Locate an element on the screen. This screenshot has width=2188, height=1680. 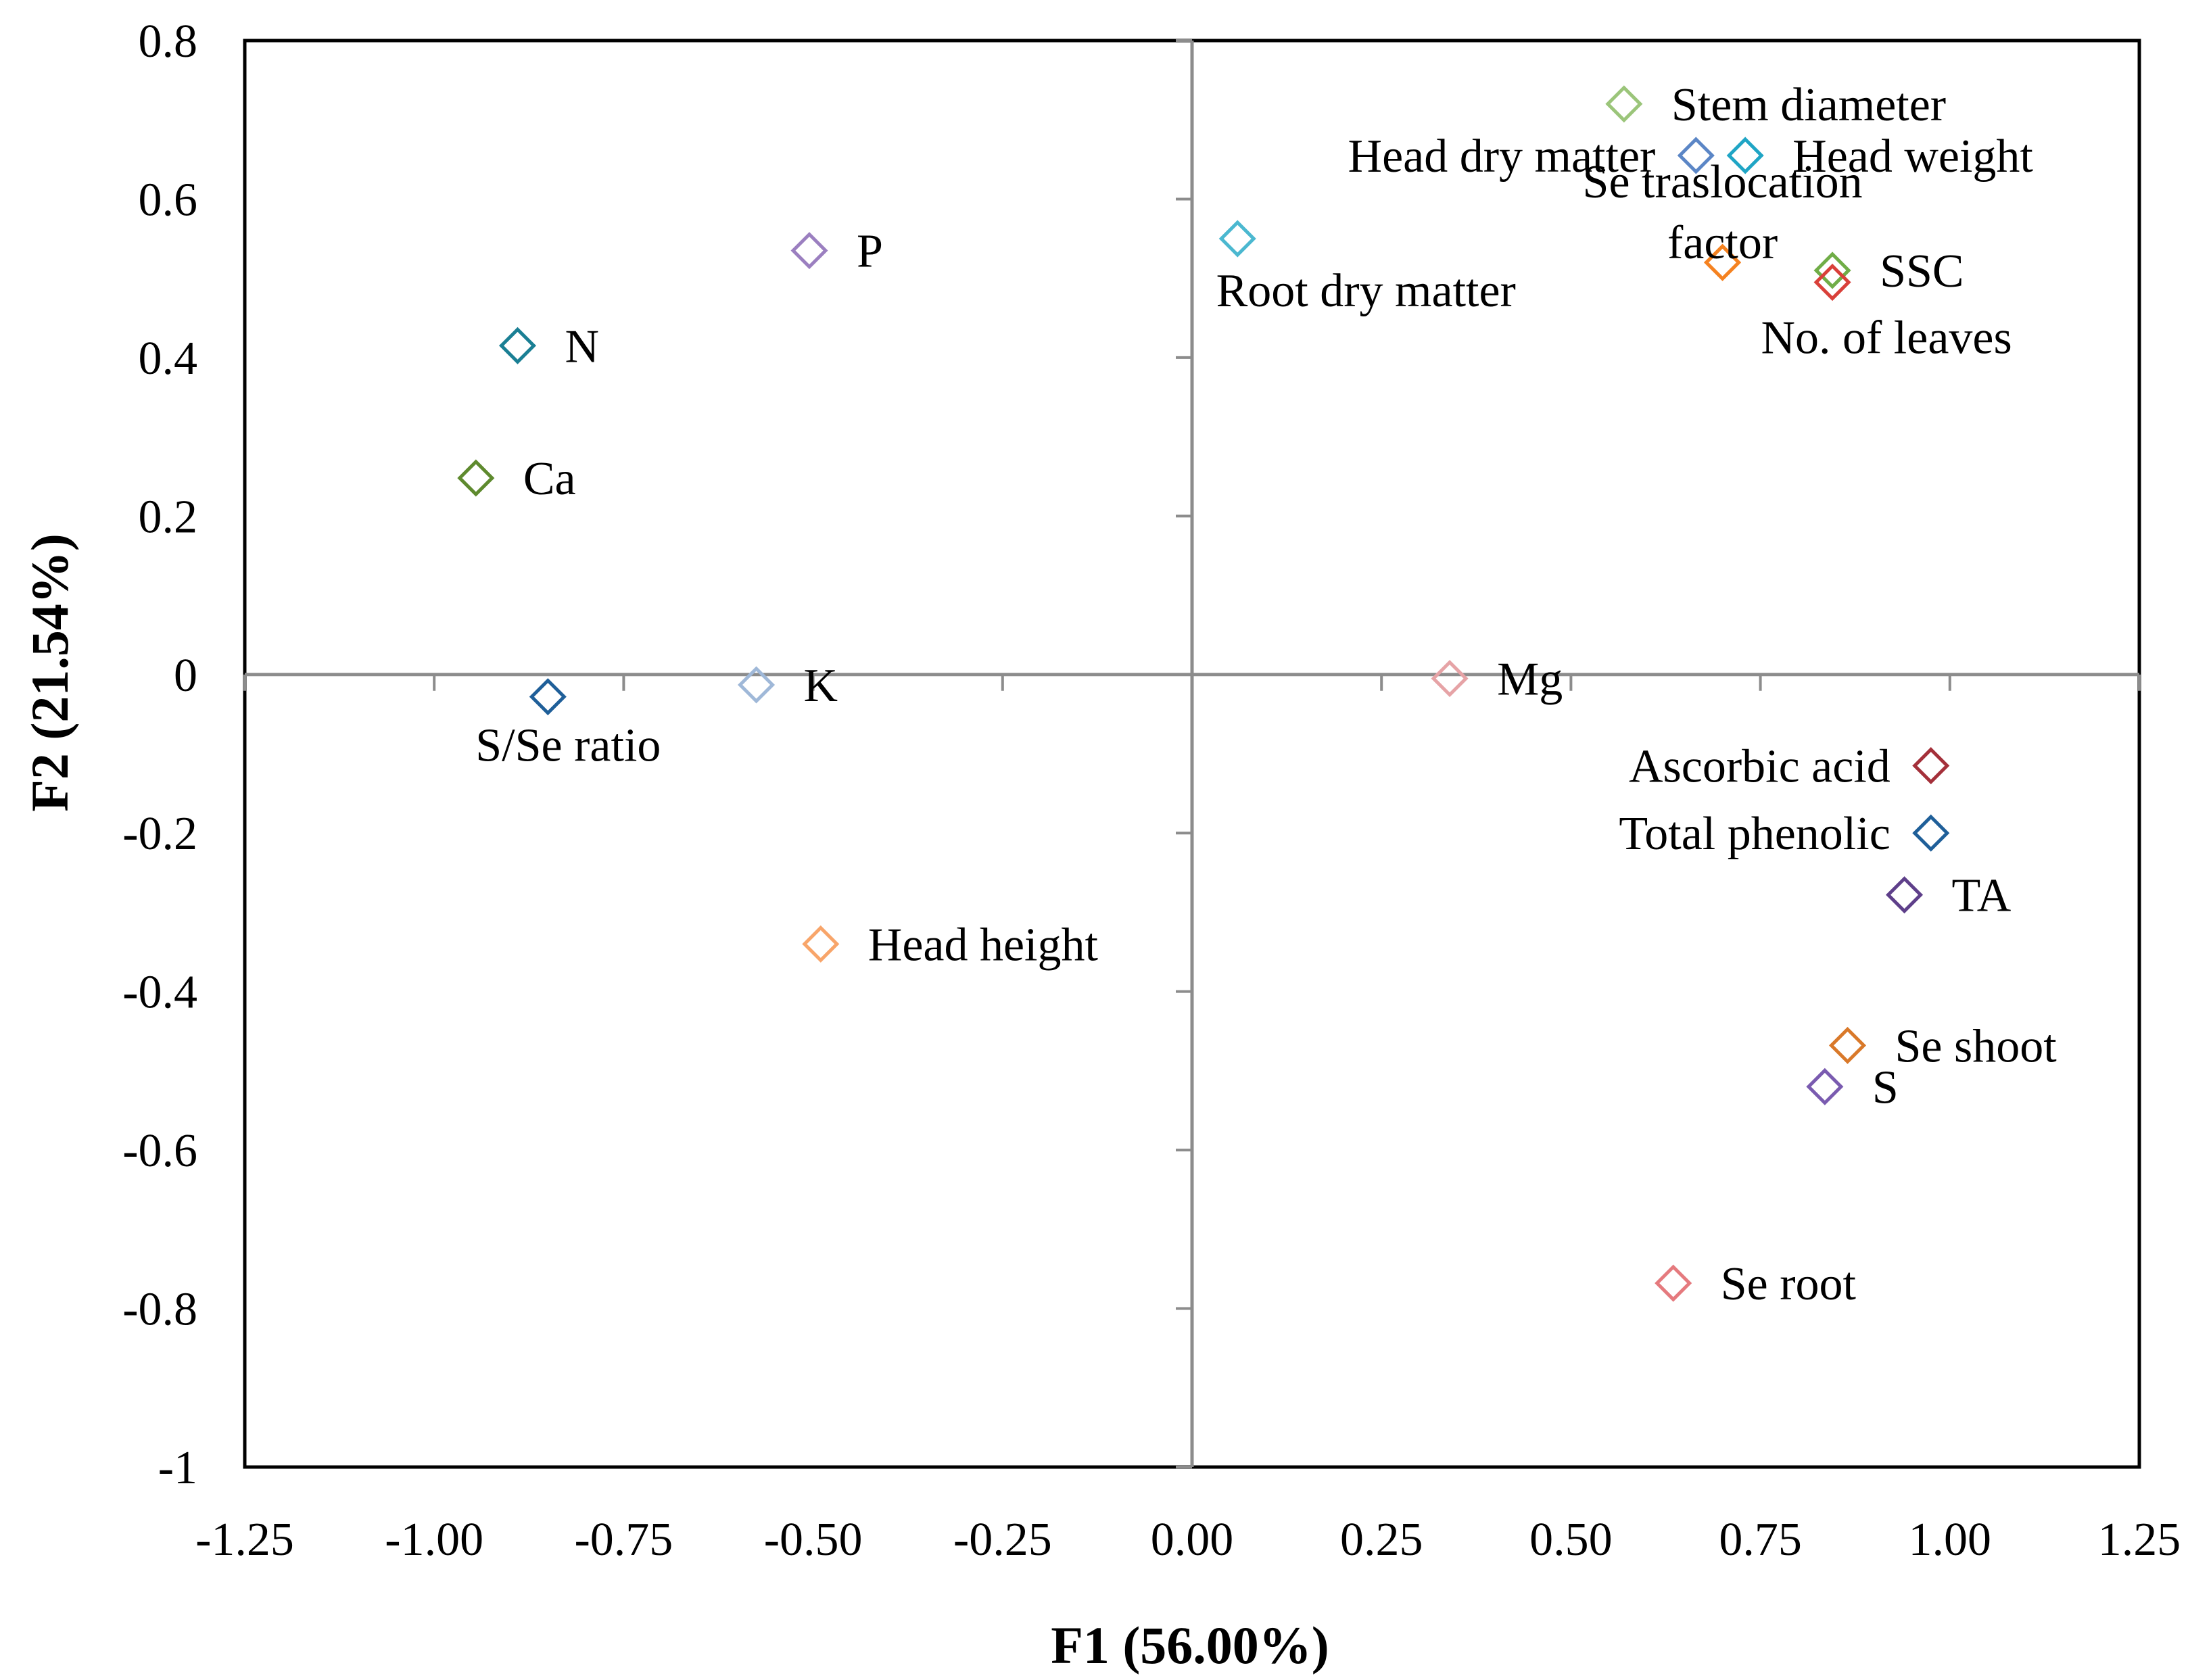
point-label: Ascorbic acid is located at coordinates (1759, 767).